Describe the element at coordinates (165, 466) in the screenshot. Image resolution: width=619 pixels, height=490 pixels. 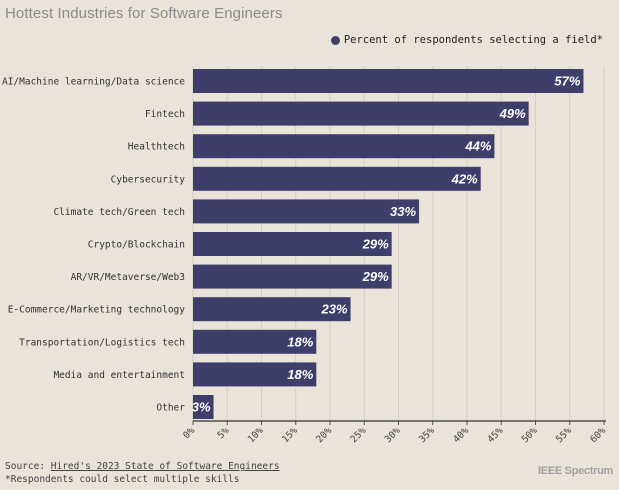
I see `source-link: Hired's 2023 State of Software Engineers` at that location.